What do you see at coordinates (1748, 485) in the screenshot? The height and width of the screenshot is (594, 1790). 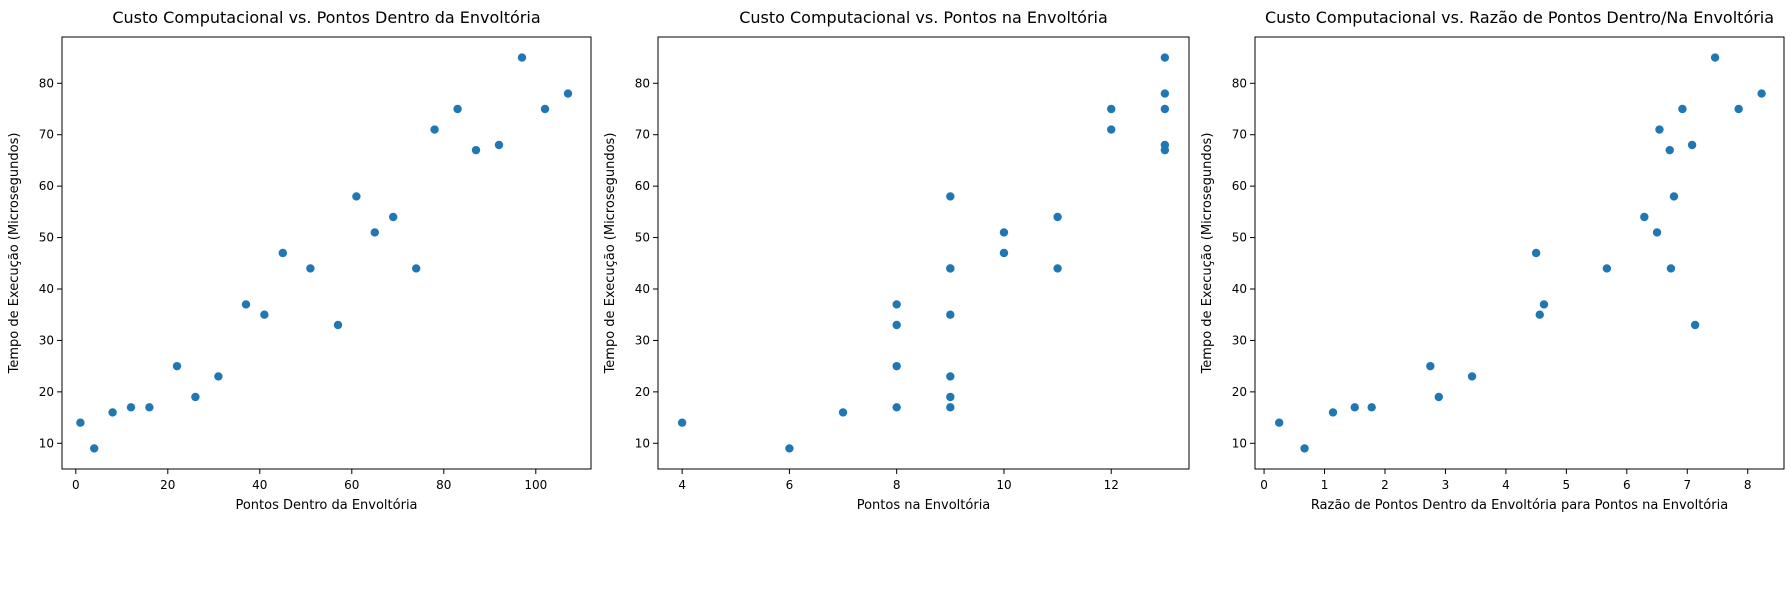 I see `x-tick-label: 8` at bounding box center [1748, 485].